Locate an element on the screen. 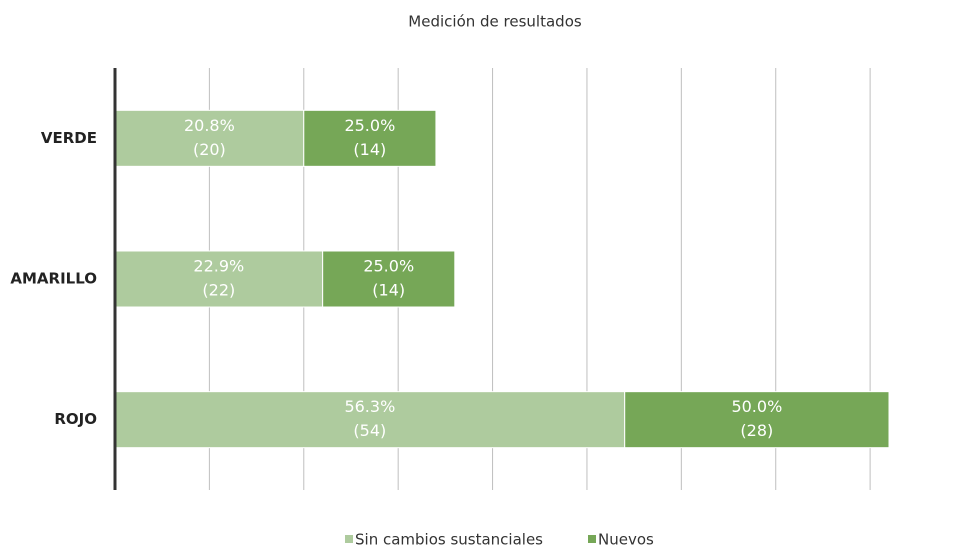  data-label: (28) is located at coordinates (756, 430).